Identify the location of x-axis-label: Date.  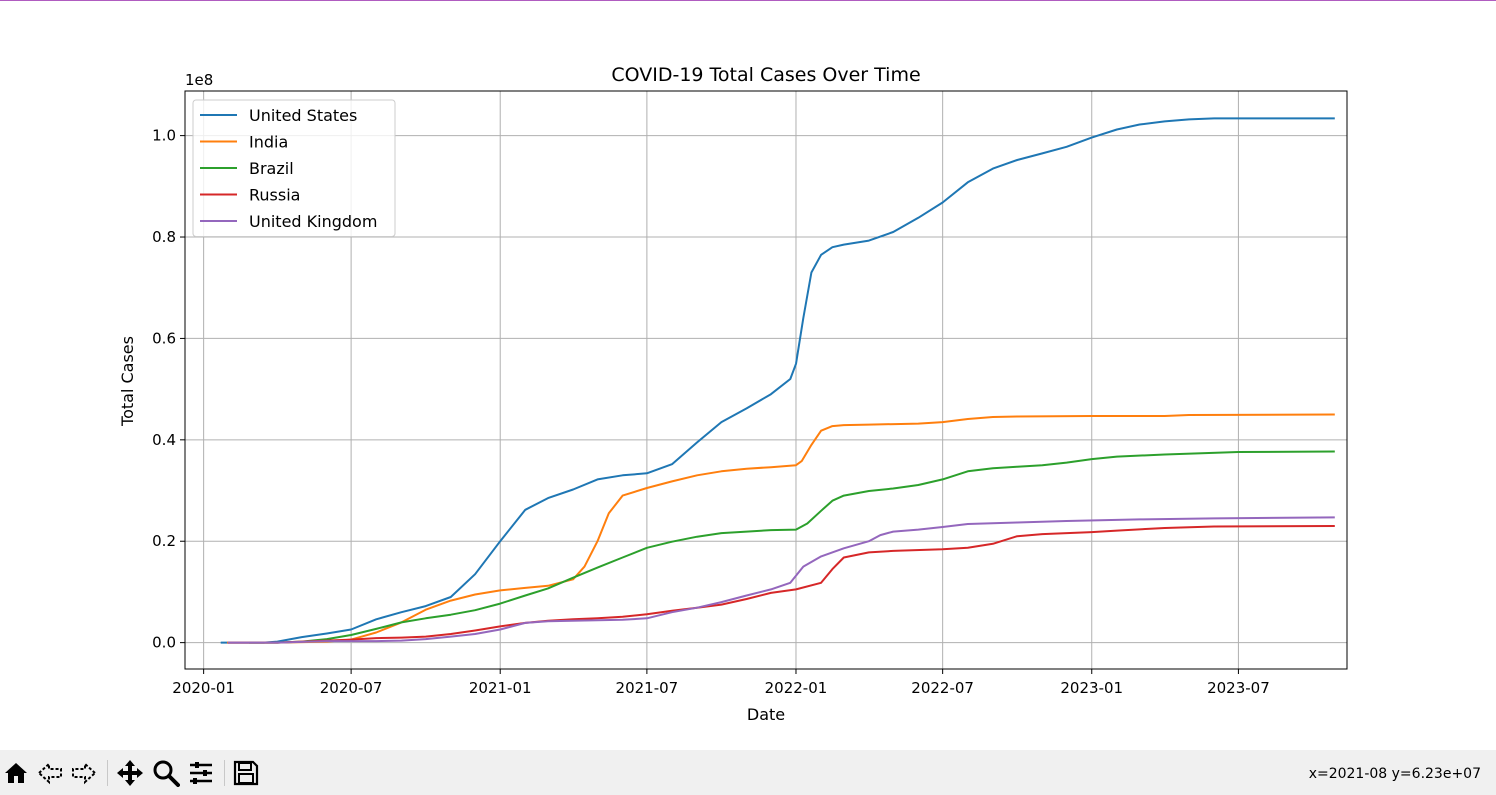
(766, 714).